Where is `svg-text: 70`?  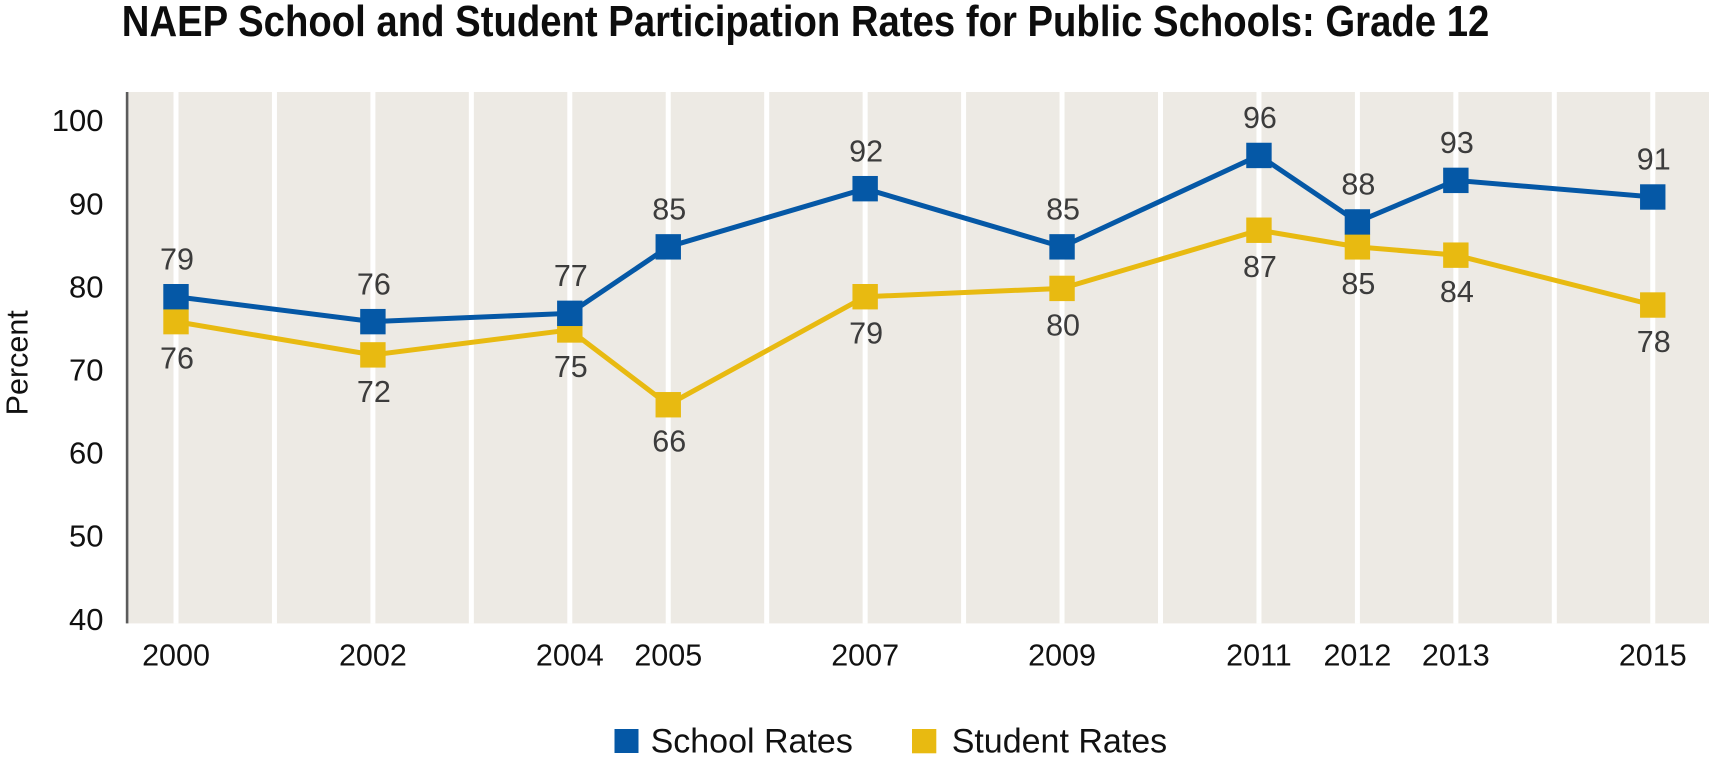 svg-text: 70 is located at coordinates (86, 370).